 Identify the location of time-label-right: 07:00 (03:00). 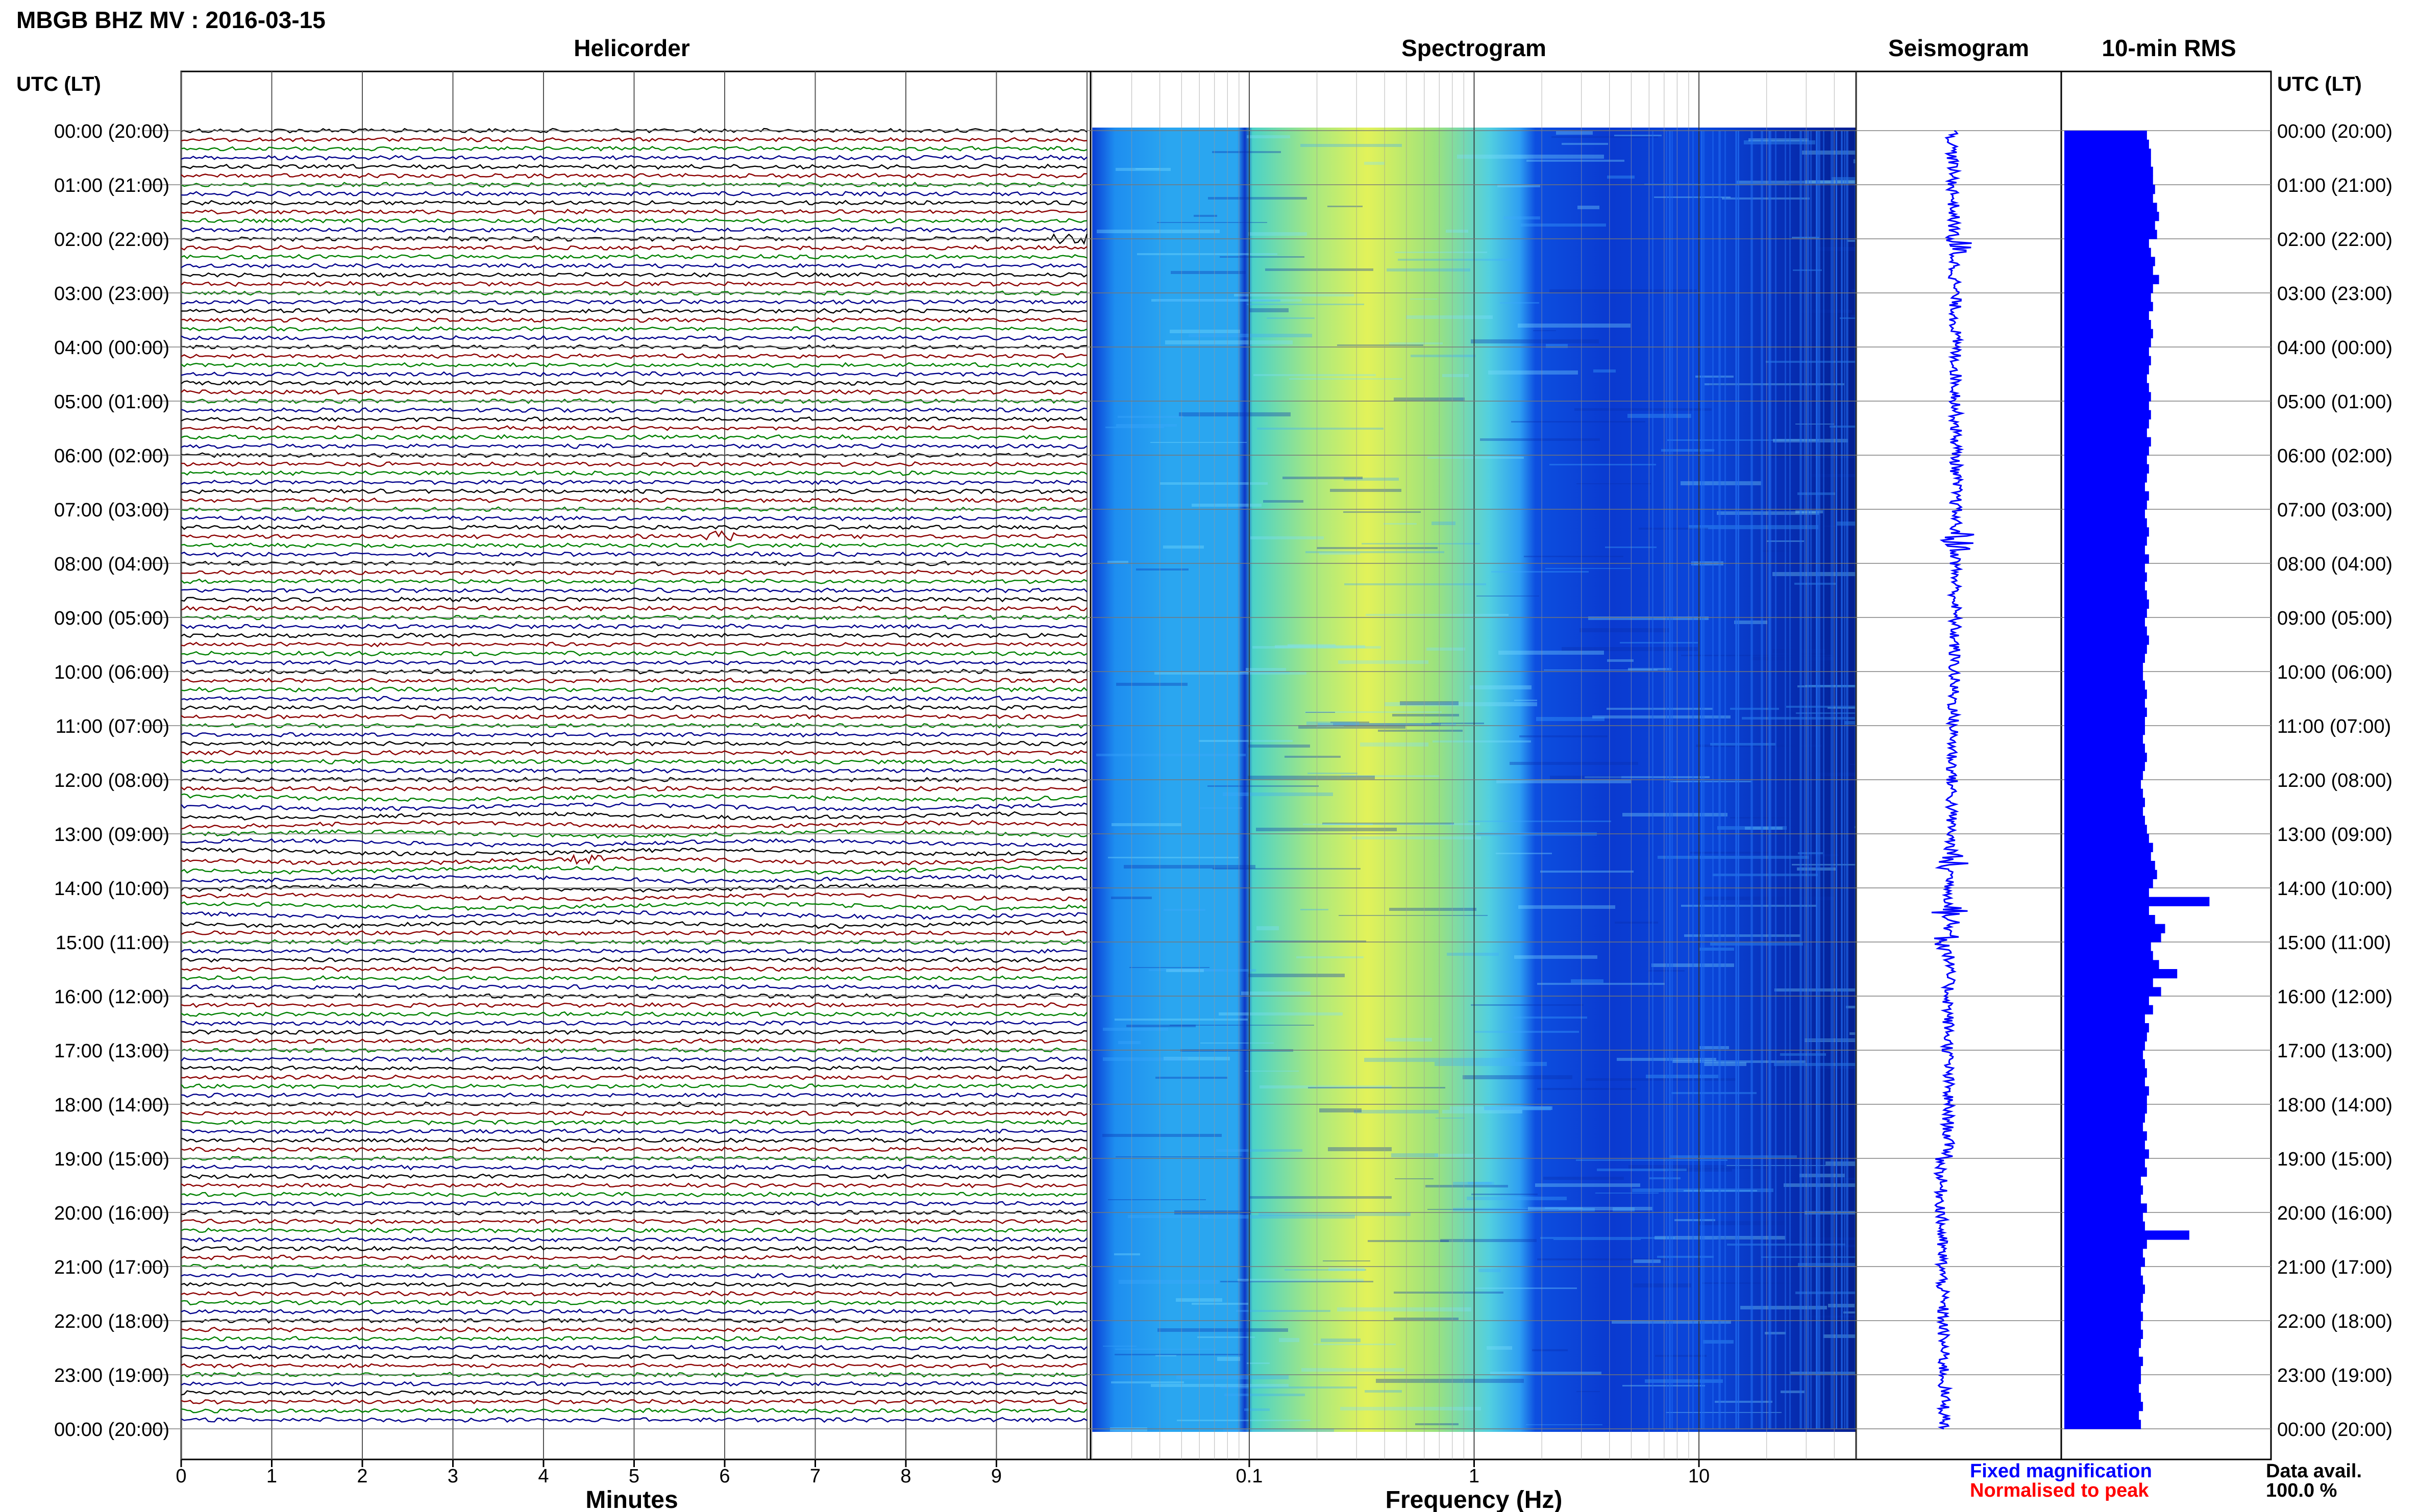
(2334, 510).